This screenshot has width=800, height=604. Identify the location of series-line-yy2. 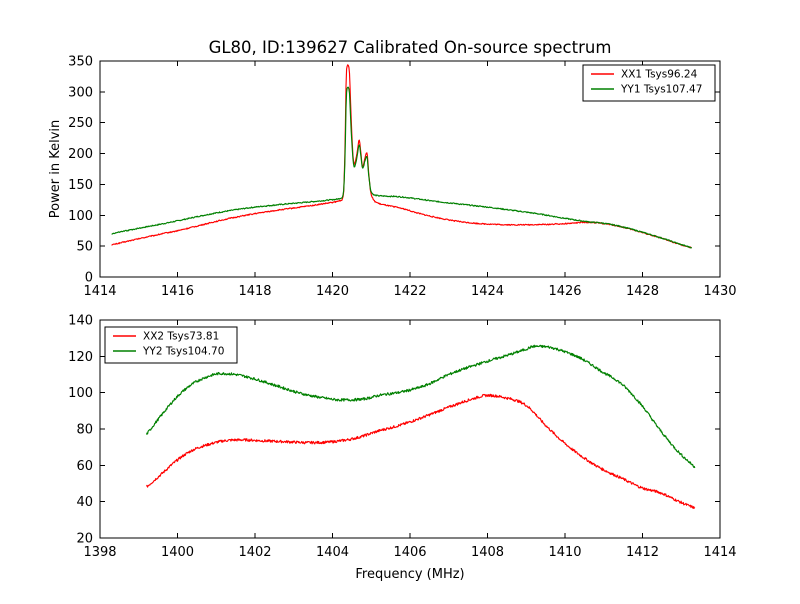
(420, 406).